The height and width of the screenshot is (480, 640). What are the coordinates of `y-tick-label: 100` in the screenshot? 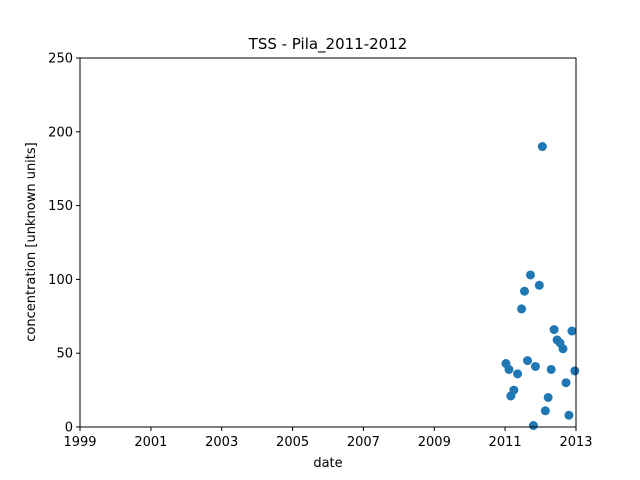 It's located at (60, 280).